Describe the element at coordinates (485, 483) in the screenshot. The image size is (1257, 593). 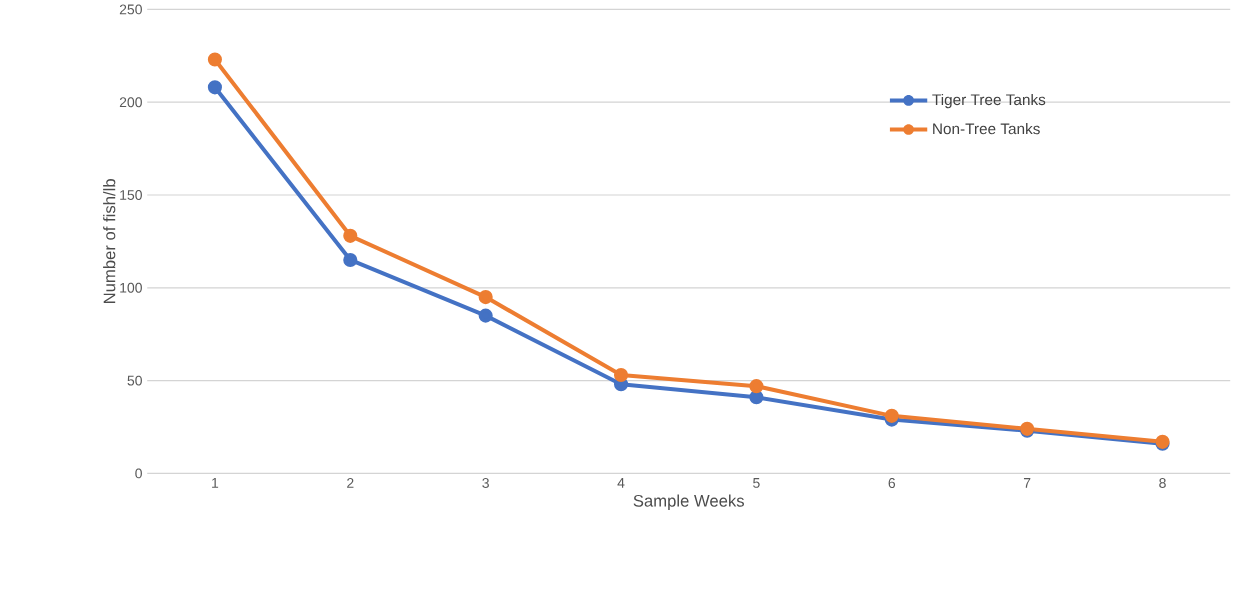
I see `x-tick-label: 3` at that location.